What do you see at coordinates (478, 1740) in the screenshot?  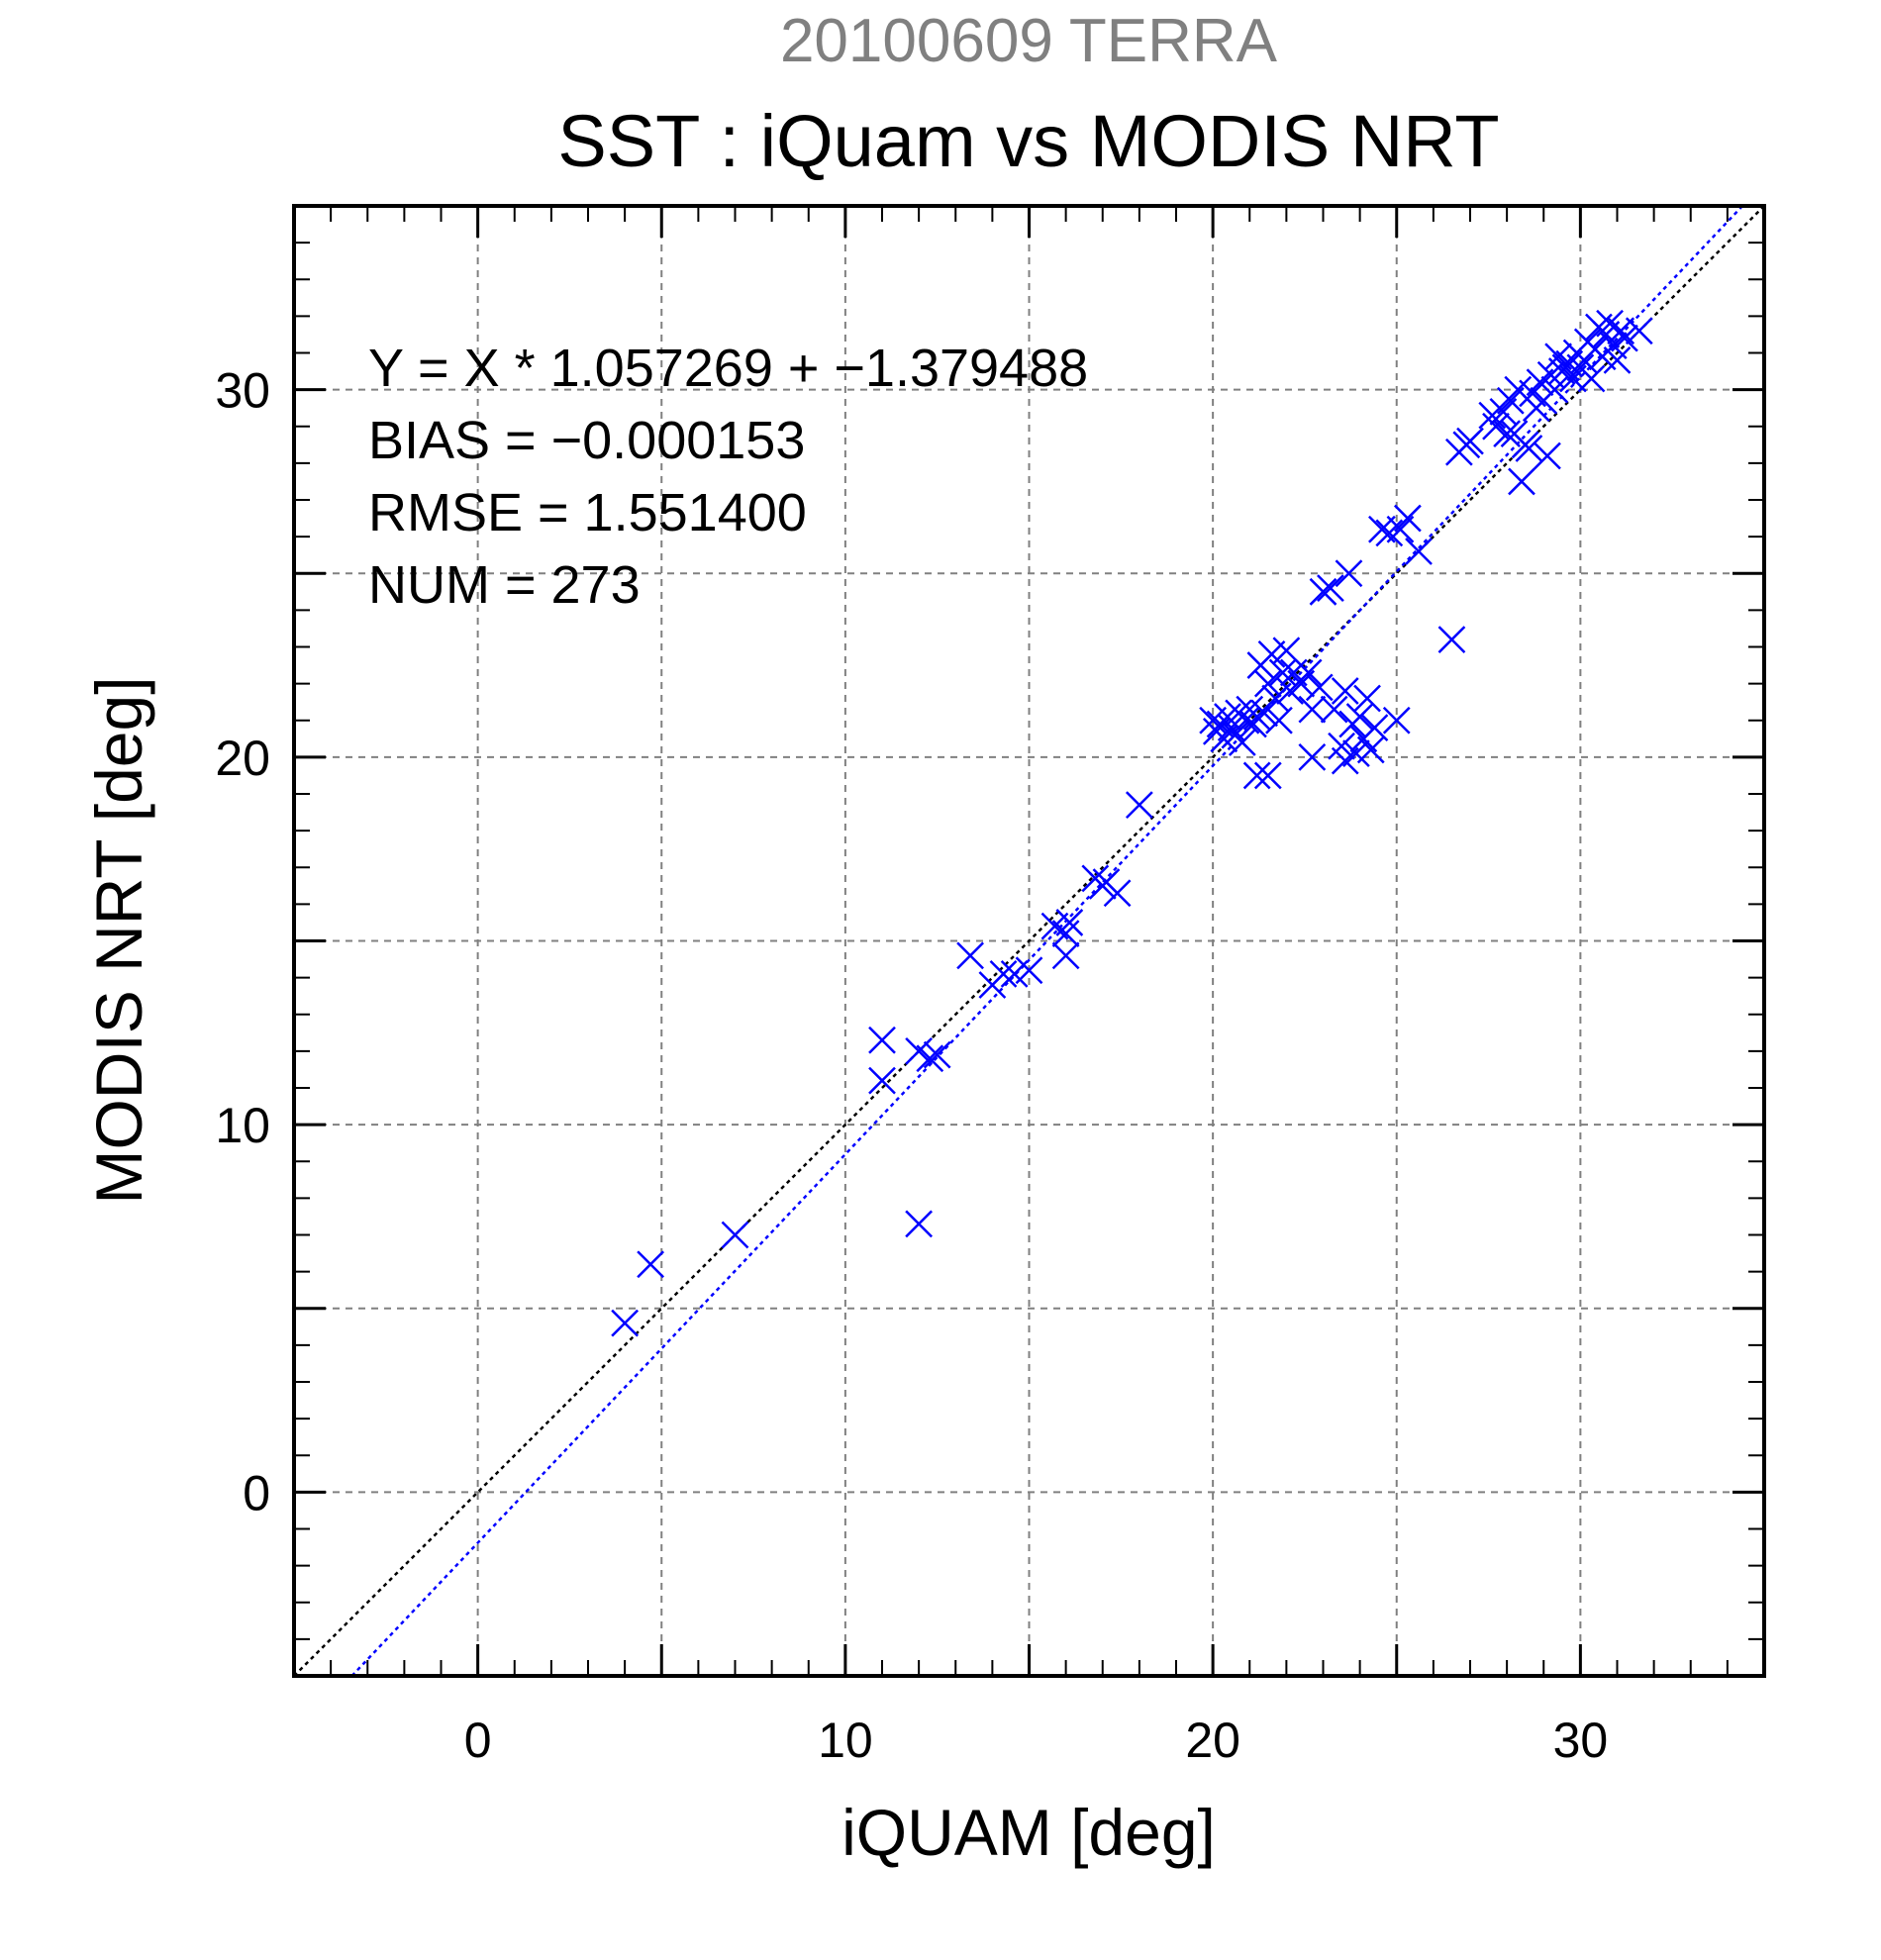 I see `x-tick-label: 0` at bounding box center [478, 1740].